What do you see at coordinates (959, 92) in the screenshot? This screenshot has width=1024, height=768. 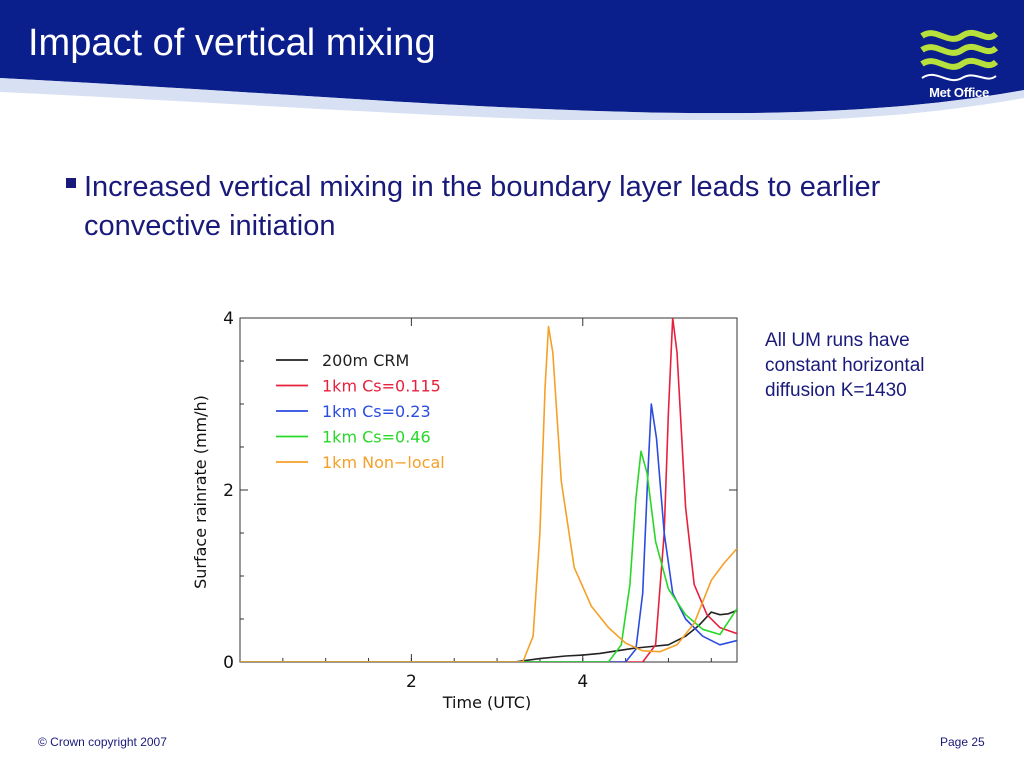 I see `logo-label: Met Office` at bounding box center [959, 92].